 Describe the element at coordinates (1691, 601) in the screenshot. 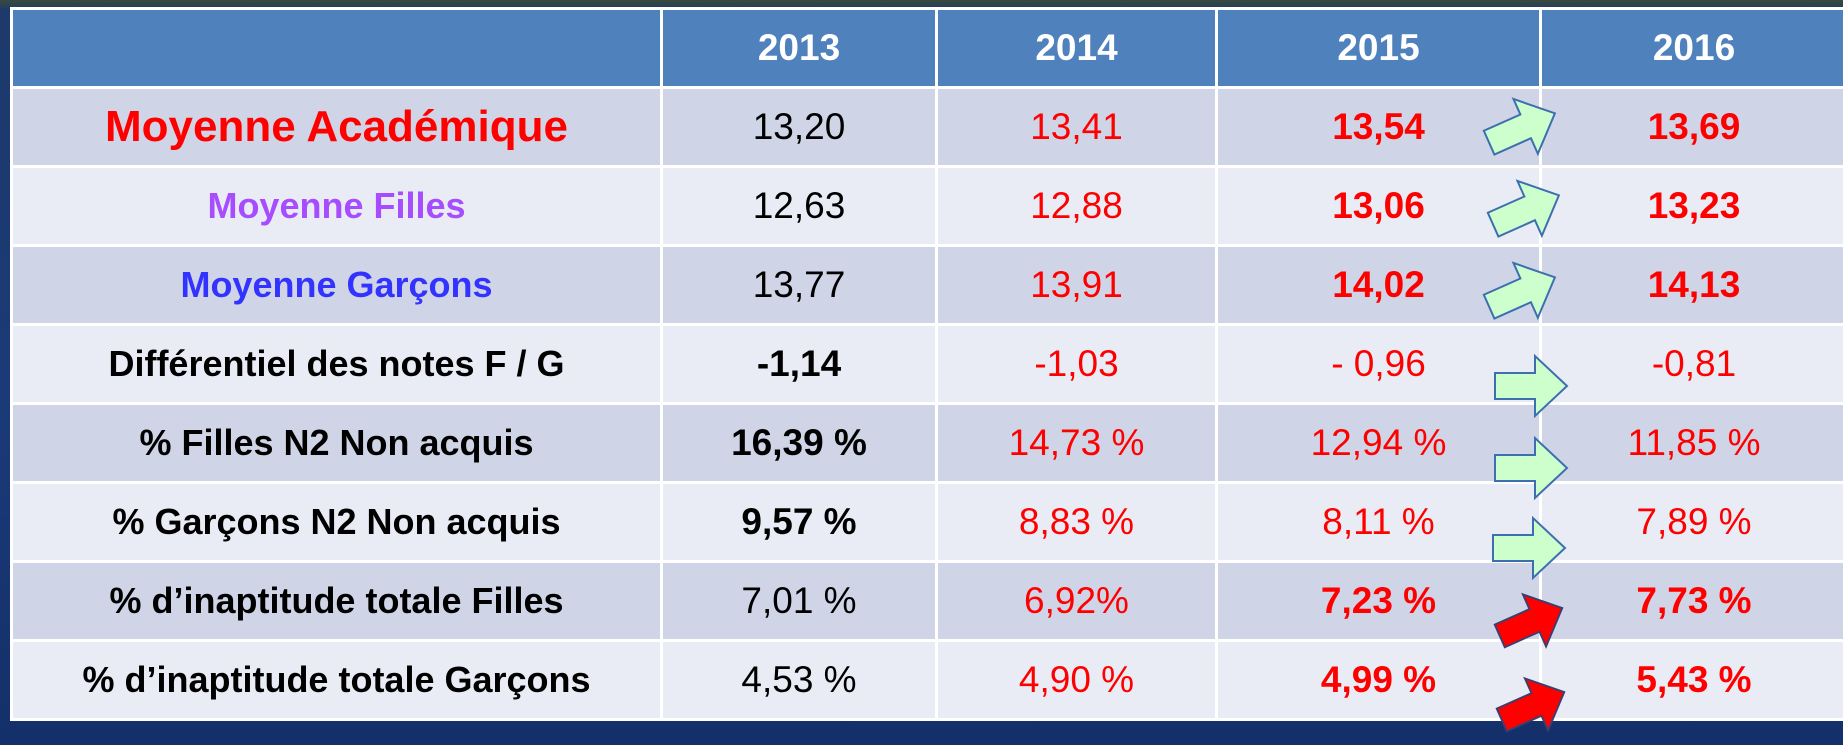

I see `value-cell: 7,73 %` at that location.